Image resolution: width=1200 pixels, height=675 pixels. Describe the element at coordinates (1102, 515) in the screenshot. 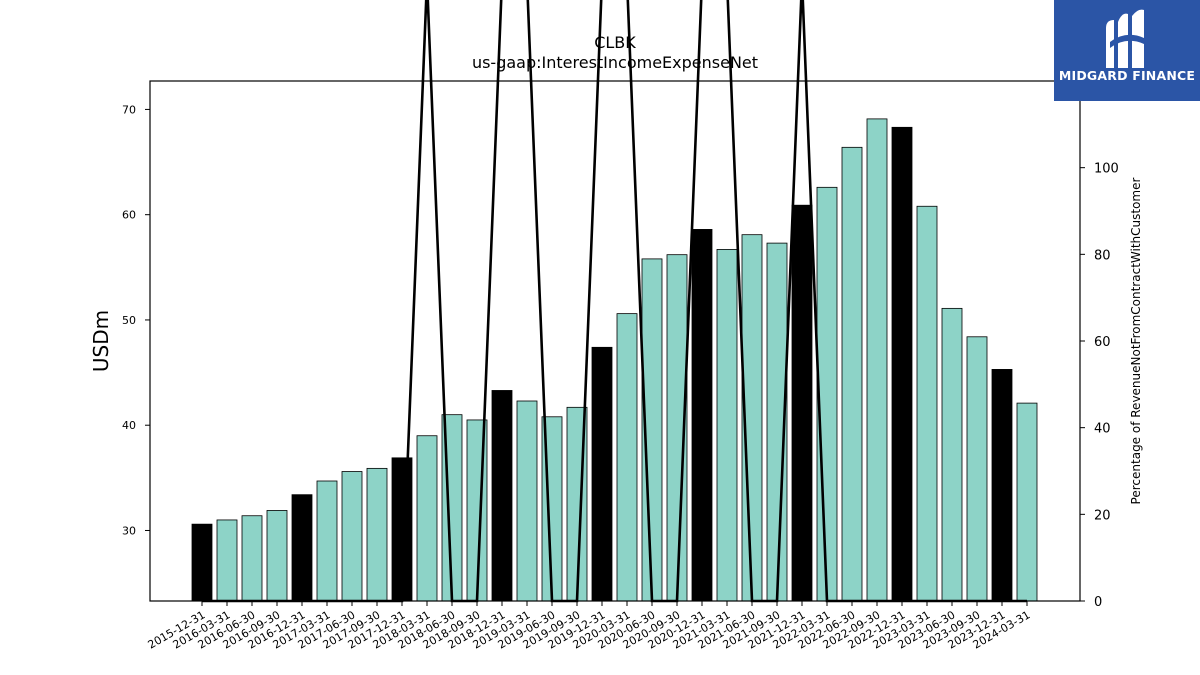

I see `y2-tick-label: 20` at that location.